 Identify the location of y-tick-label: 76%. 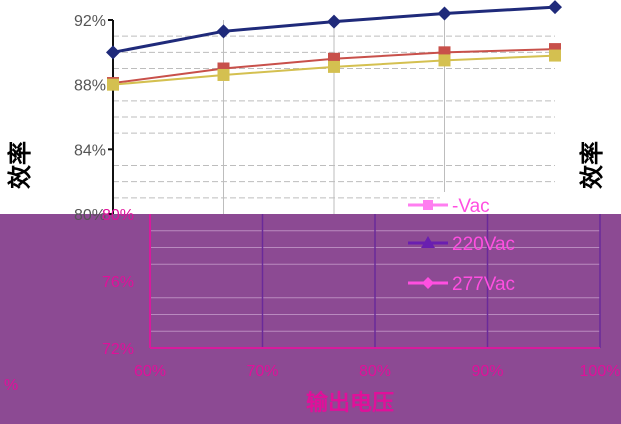
(118, 282).